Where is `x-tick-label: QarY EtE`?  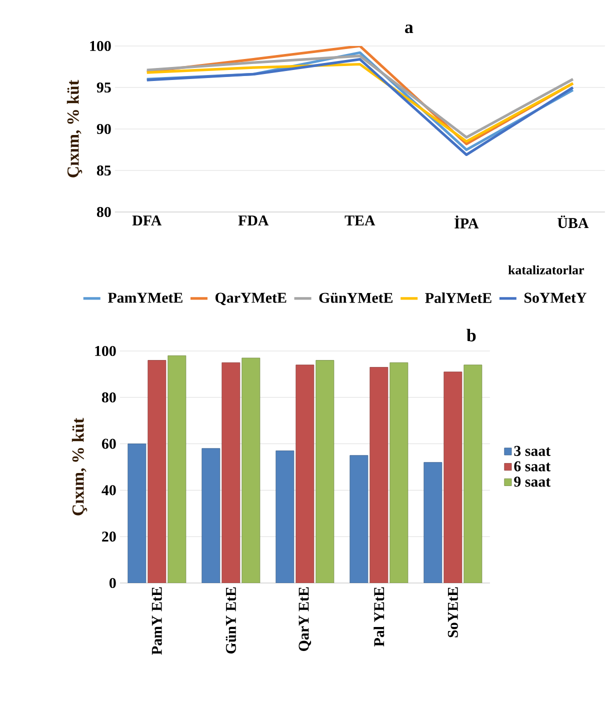 x-tick-label: QarY EtE is located at coordinates (305, 619).